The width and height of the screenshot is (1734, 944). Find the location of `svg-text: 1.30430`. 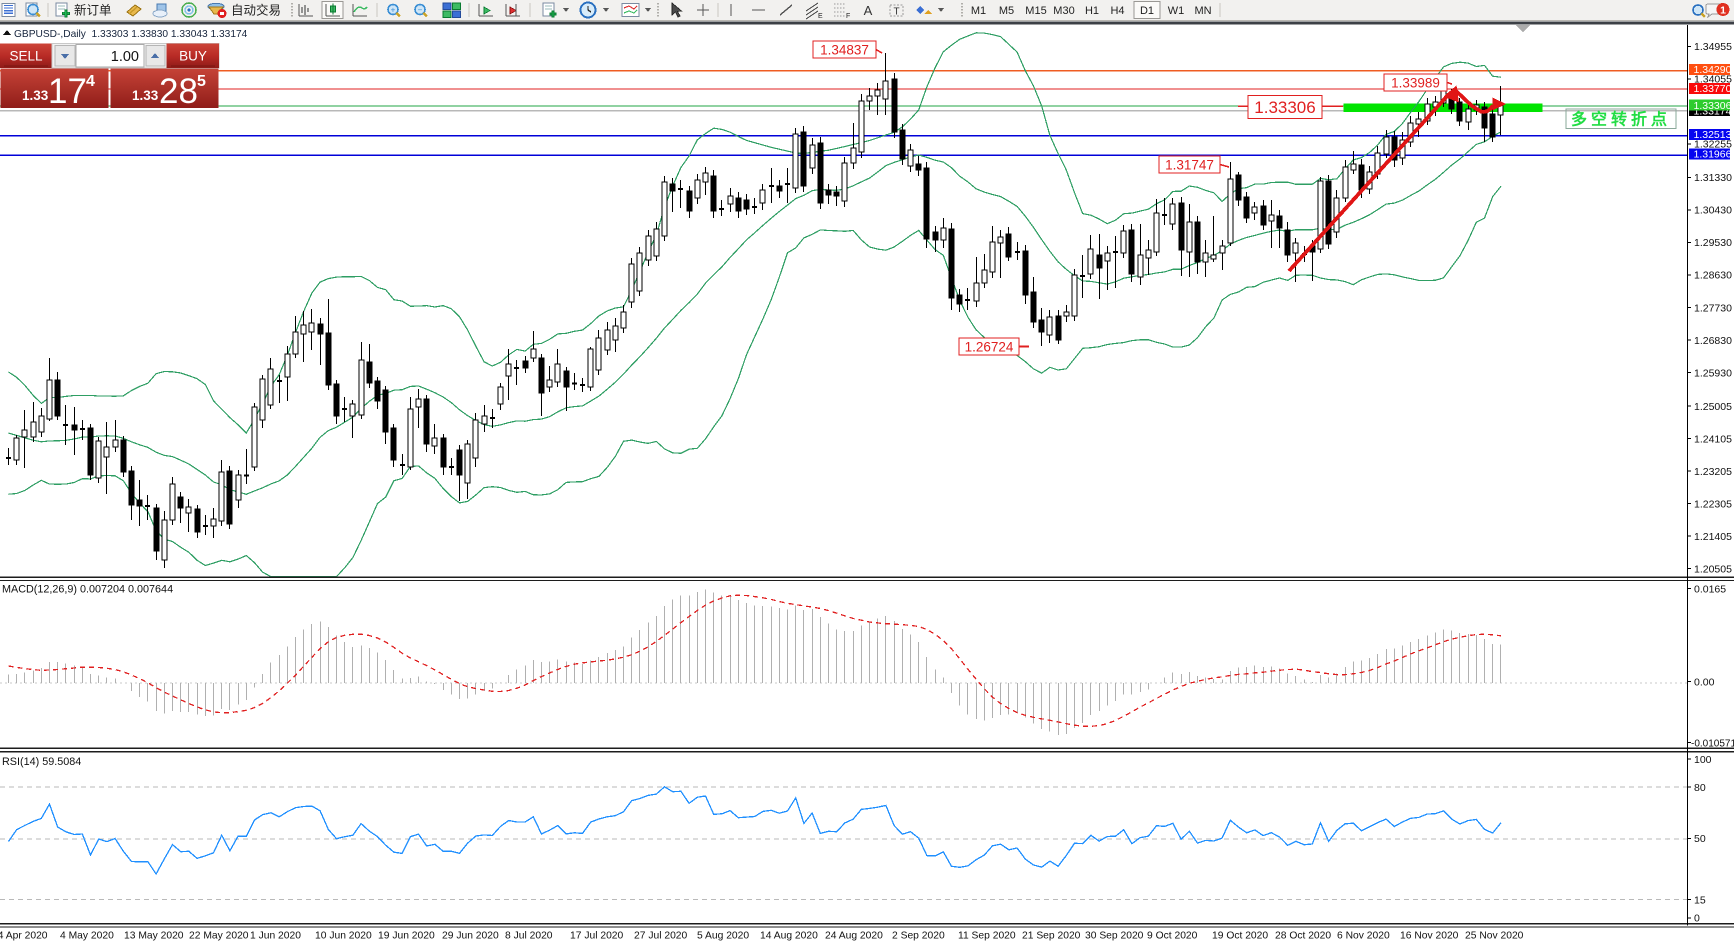

svg-text: 1.30430 is located at coordinates (1713, 211).